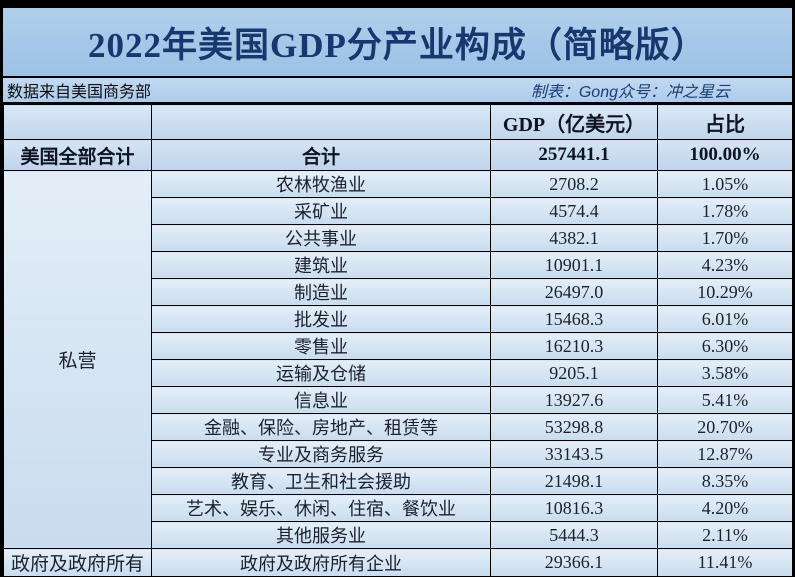 The image size is (795, 577). I want to click on table-row: 建筑业 10901.1 4.23%, so click(398, 265).